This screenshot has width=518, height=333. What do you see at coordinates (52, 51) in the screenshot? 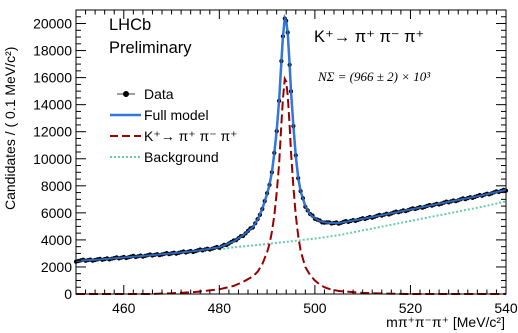
I see `y-tick-label: 18000` at bounding box center [52, 51].